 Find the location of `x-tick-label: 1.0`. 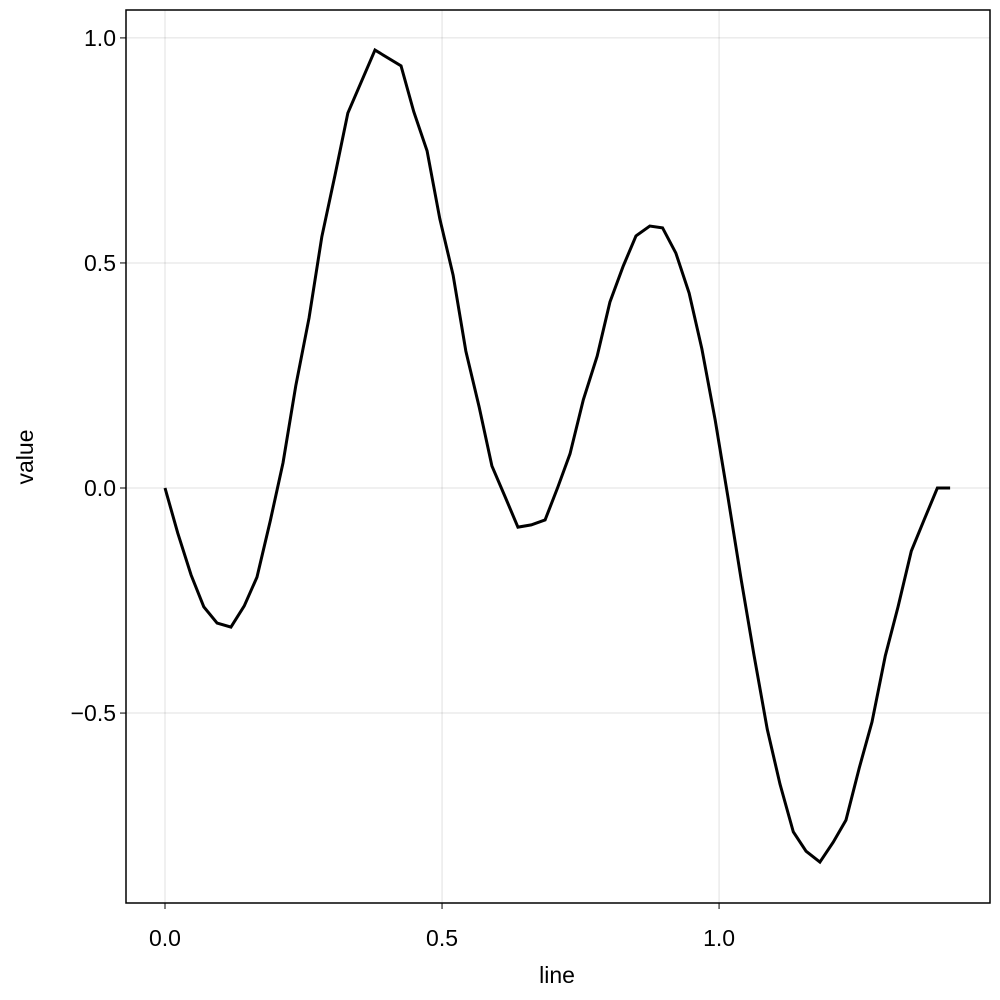

x-tick-label: 1.0 is located at coordinates (719, 938).